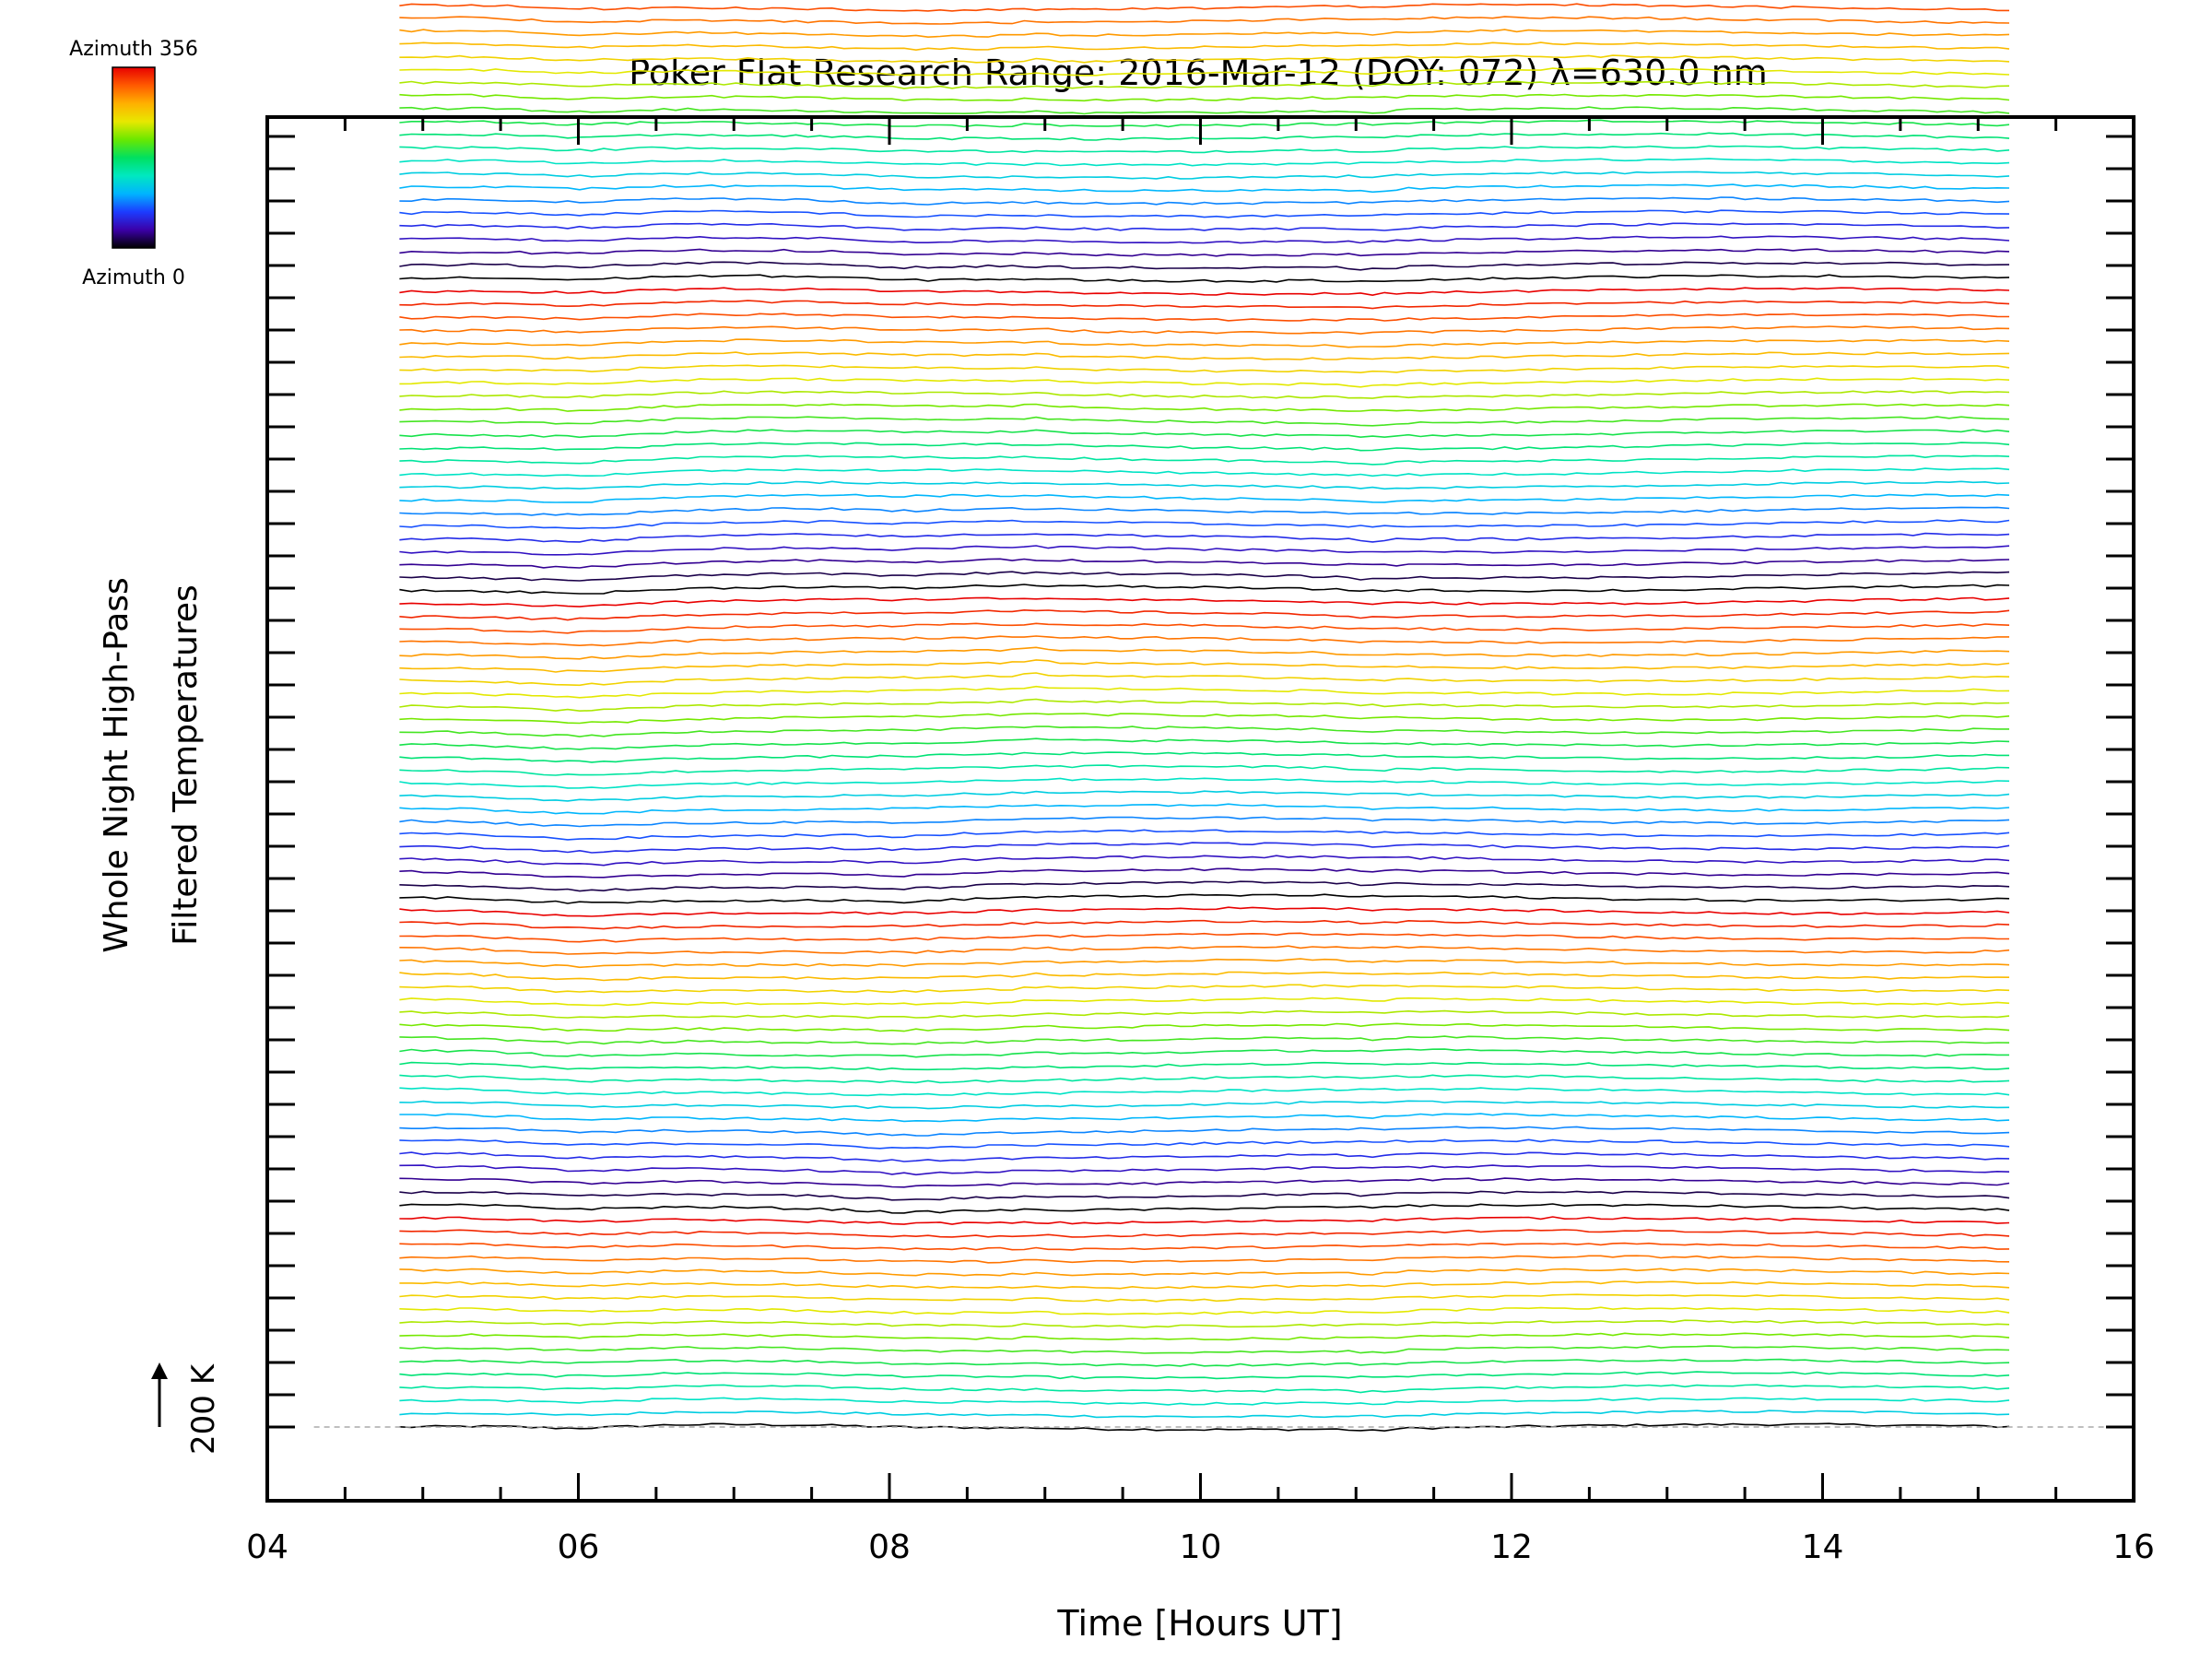 The width and height of the screenshot is (2212, 1663). I want to click on x-tick-label: 08, so click(889, 1547).